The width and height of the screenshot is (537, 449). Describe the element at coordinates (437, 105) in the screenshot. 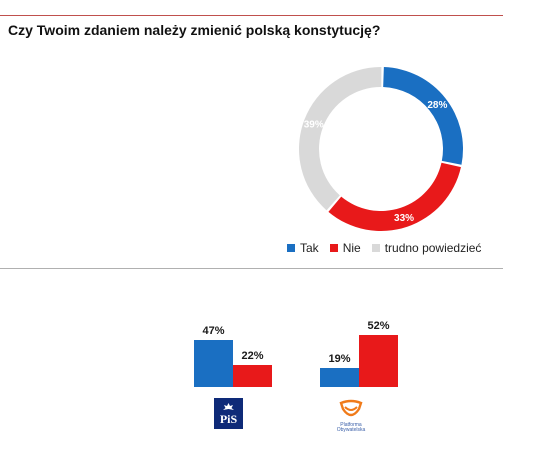

I see `donut-label-tak: 28%` at that location.